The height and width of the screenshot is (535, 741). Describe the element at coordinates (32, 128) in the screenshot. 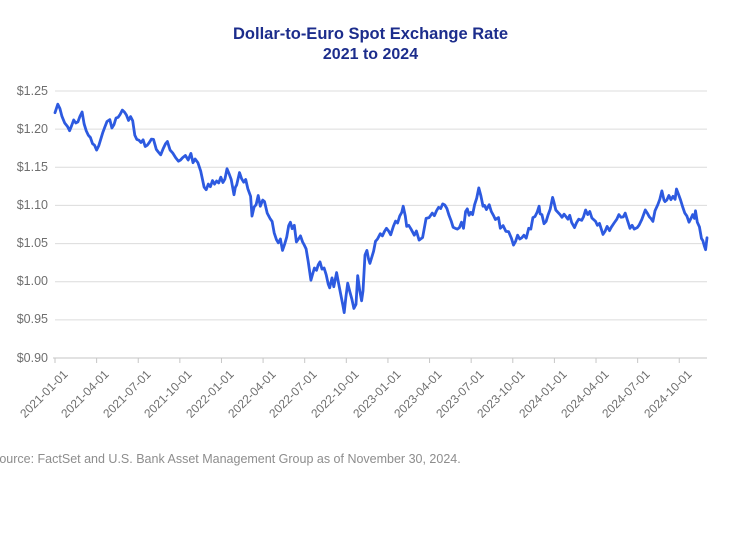

I see `y-axis-label: $1.20` at that location.